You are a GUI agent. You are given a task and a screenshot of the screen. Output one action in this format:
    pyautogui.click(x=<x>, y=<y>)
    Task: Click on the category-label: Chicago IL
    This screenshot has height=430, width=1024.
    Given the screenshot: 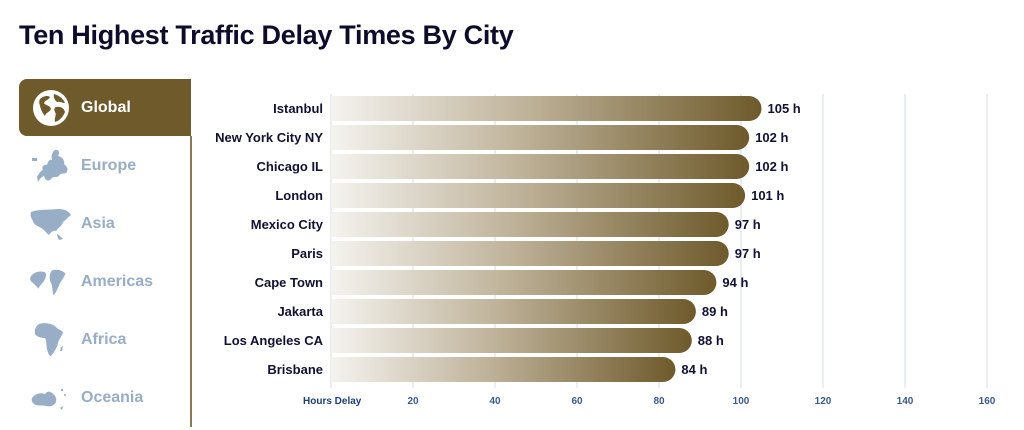 What is the action you would take?
    pyautogui.click(x=289, y=166)
    